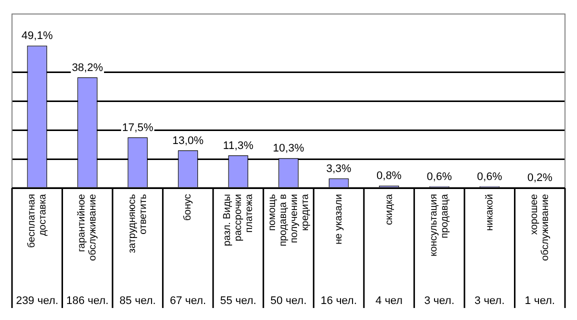  What do you see at coordinates (87, 301) in the screenshot?
I see `text: 186 чел.` at bounding box center [87, 301].